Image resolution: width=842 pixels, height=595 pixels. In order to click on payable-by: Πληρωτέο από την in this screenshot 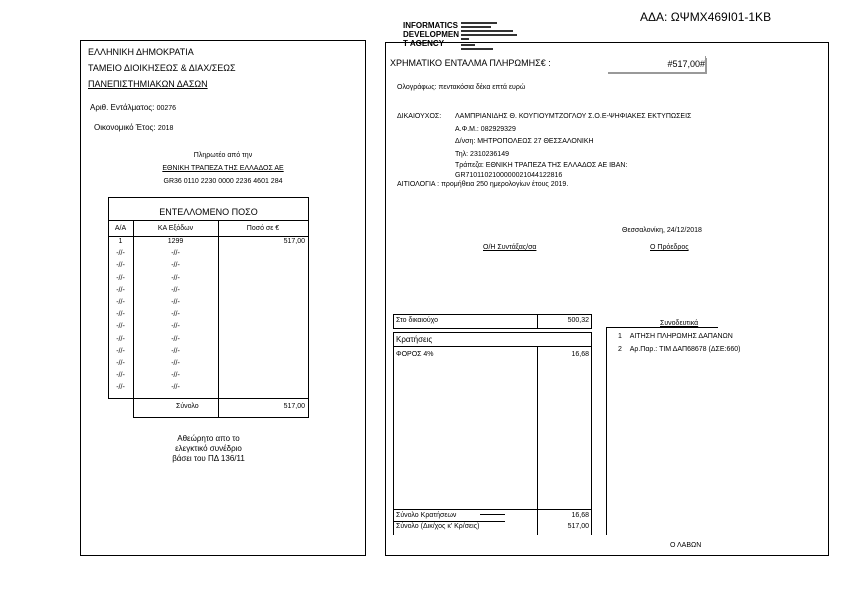, I will do `click(223, 155)`.